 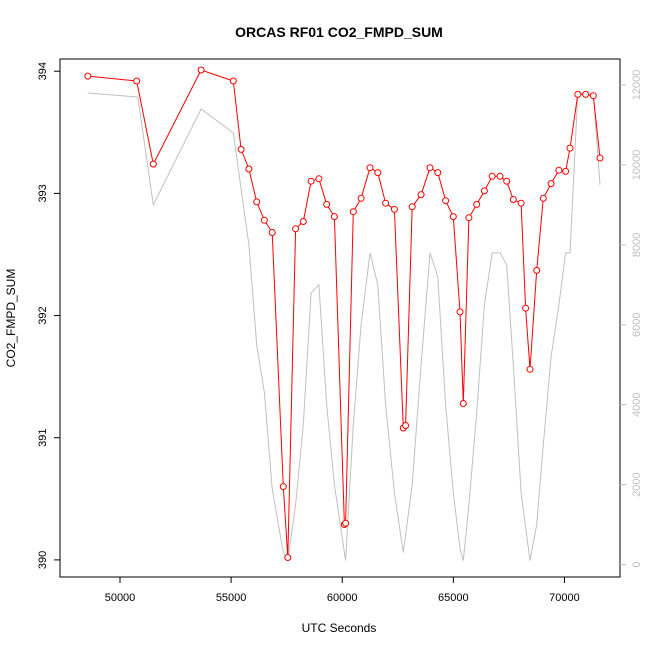 What do you see at coordinates (637, 165) in the screenshot?
I see `y2-tick-label: 10000` at bounding box center [637, 165].